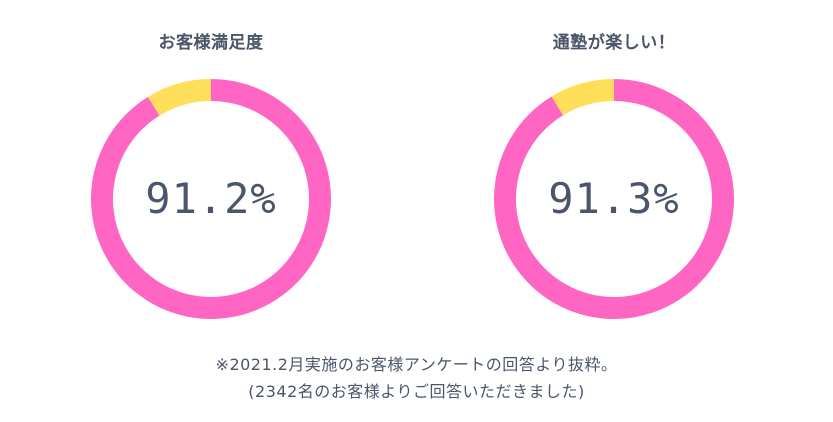 This screenshot has width=833, height=422. What do you see at coordinates (211, 43) in the screenshot?
I see `chart-title: お客様満足度` at bounding box center [211, 43].